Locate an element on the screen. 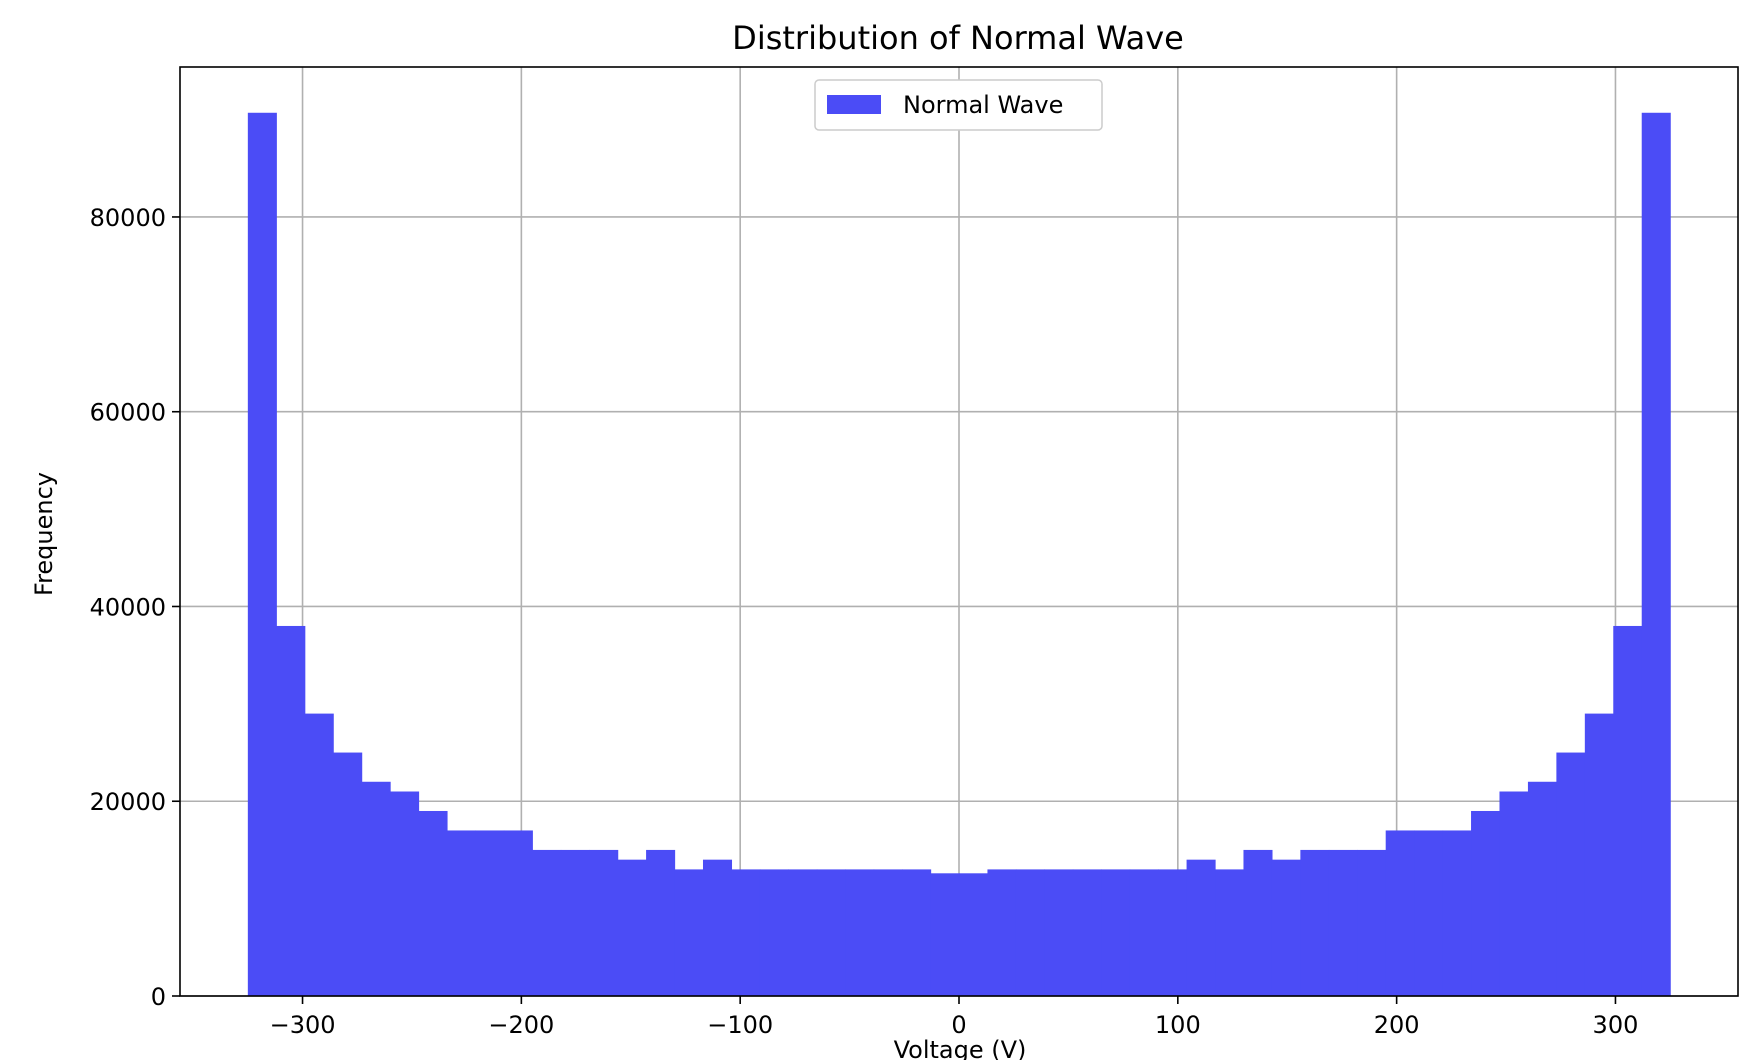  y-tick-label: 60000 is located at coordinates (128, 413).